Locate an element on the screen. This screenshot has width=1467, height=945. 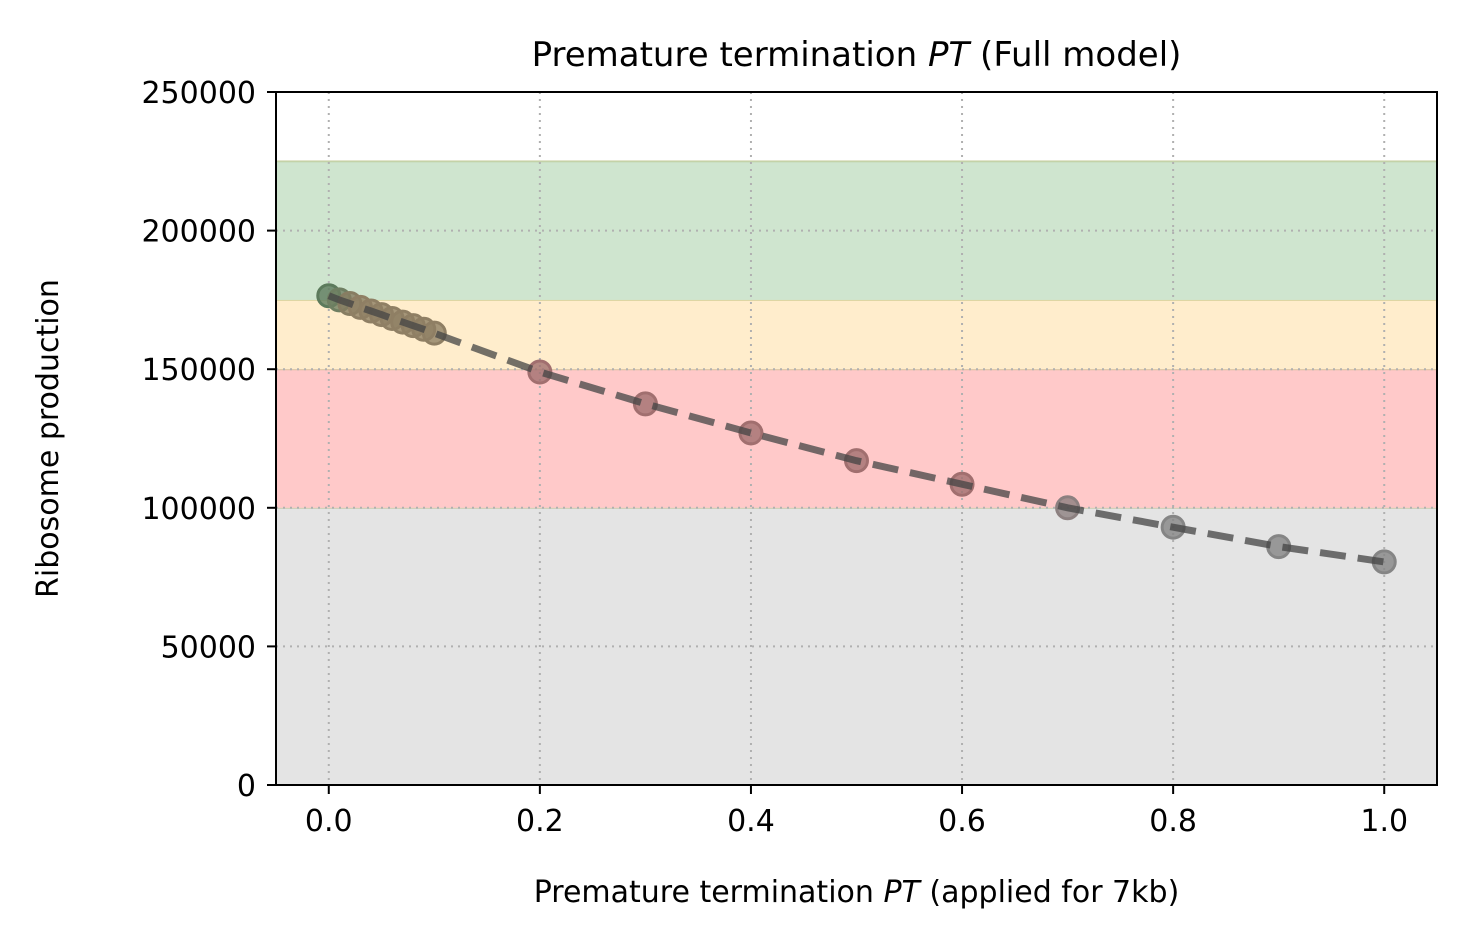
x-tick-label-5: 1.0 is located at coordinates (1384, 821).